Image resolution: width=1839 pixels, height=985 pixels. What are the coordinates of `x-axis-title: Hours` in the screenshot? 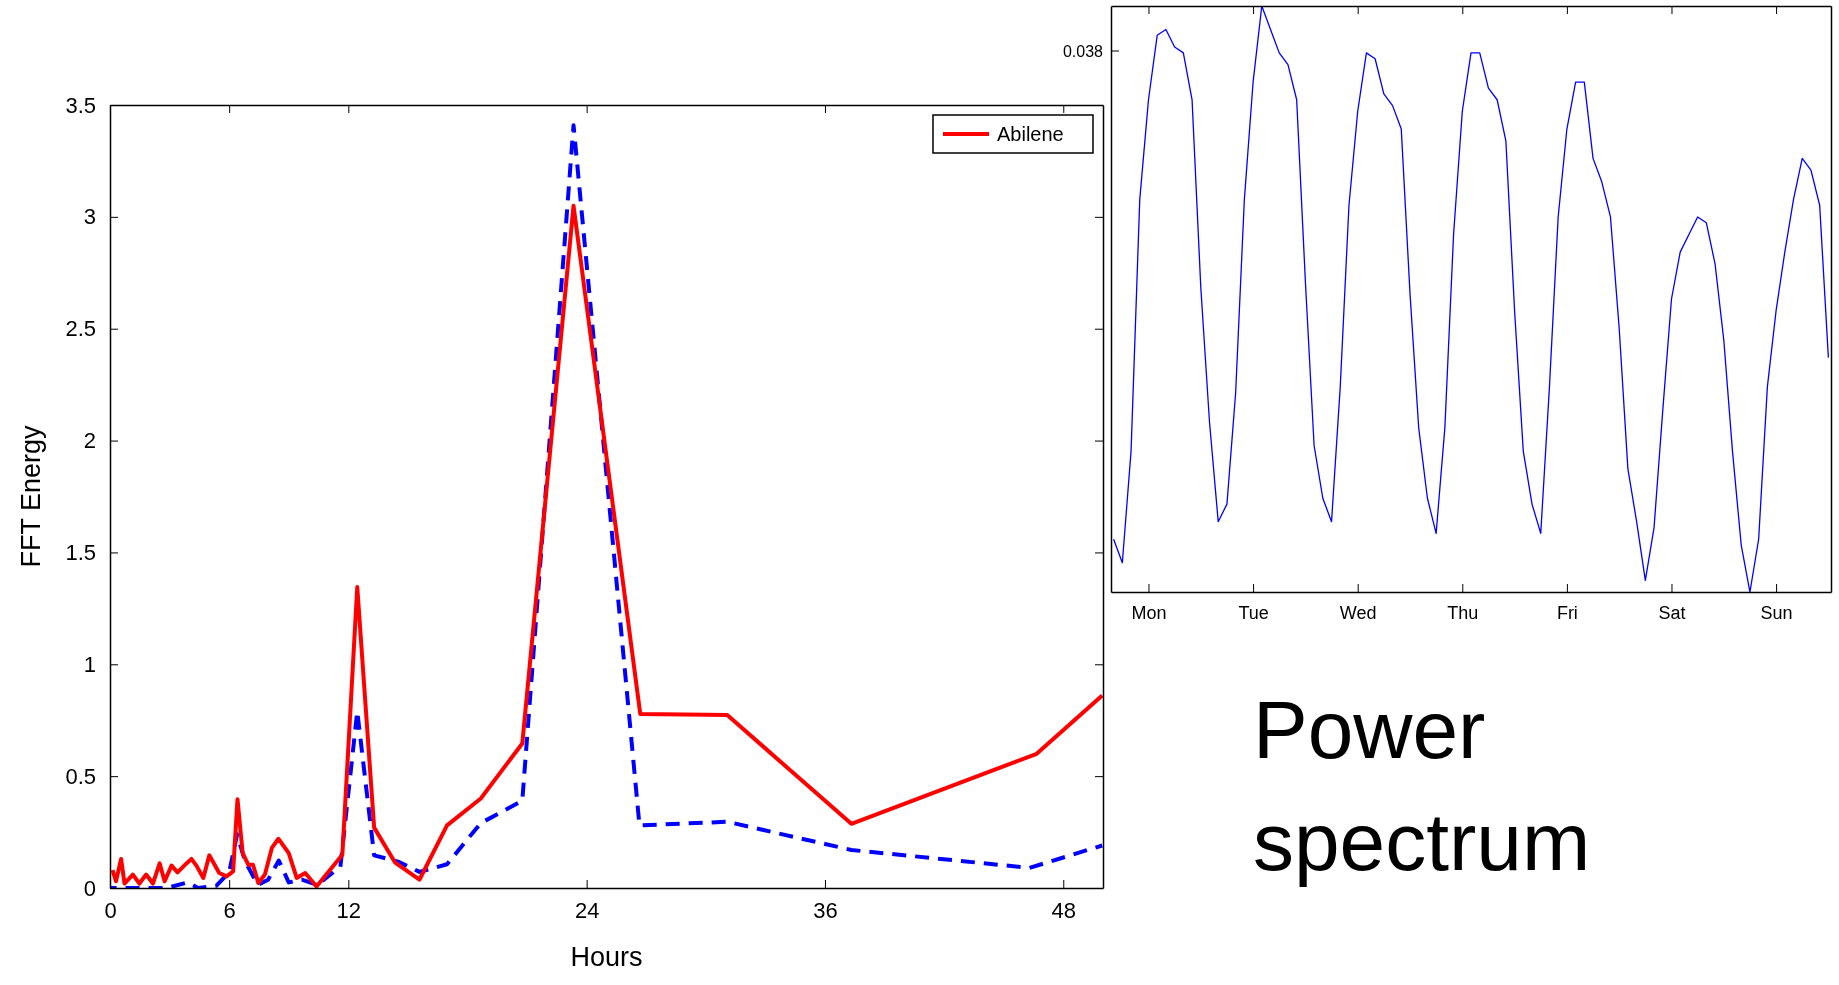 It's located at (606, 957).